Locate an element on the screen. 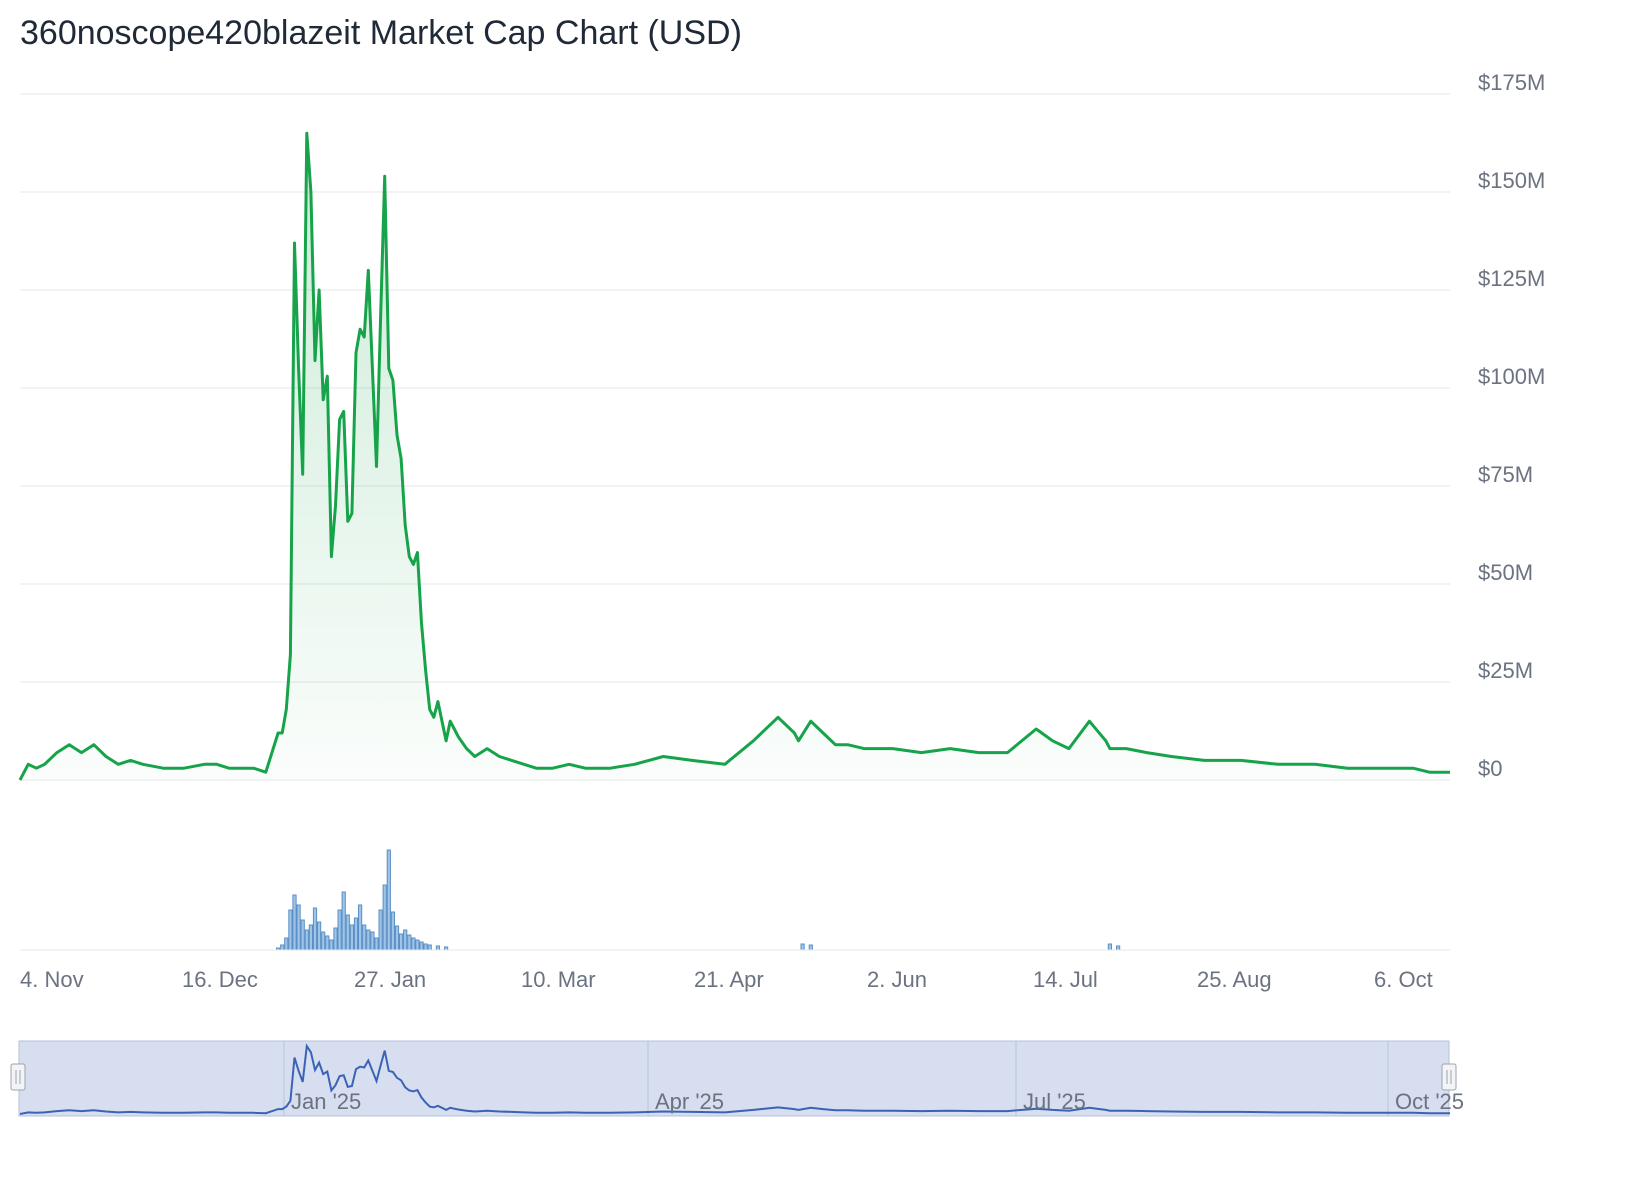 The width and height of the screenshot is (1644, 1200). y-tick-label: $0 is located at coordinates (1490, 768).